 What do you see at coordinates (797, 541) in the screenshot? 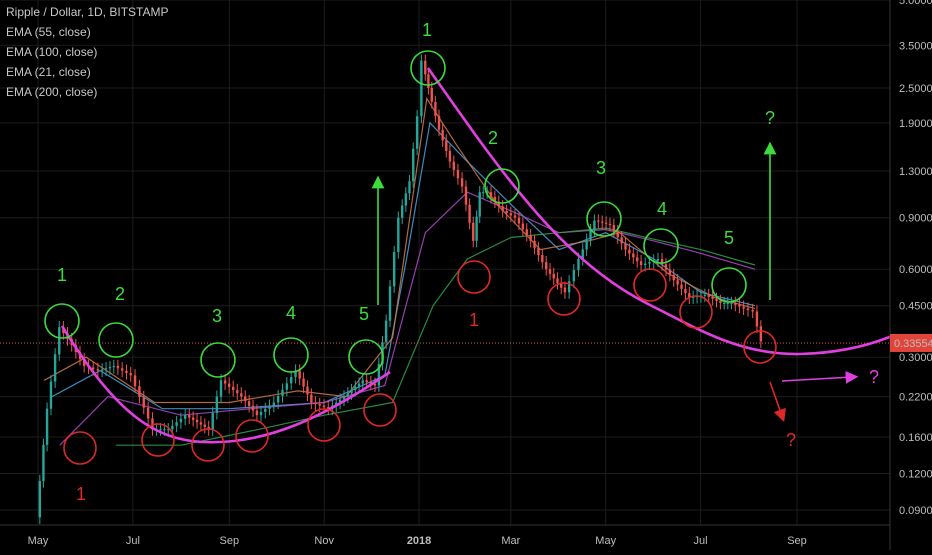
I see `x-tick-label: Sep` at bounding box center [797, 541].